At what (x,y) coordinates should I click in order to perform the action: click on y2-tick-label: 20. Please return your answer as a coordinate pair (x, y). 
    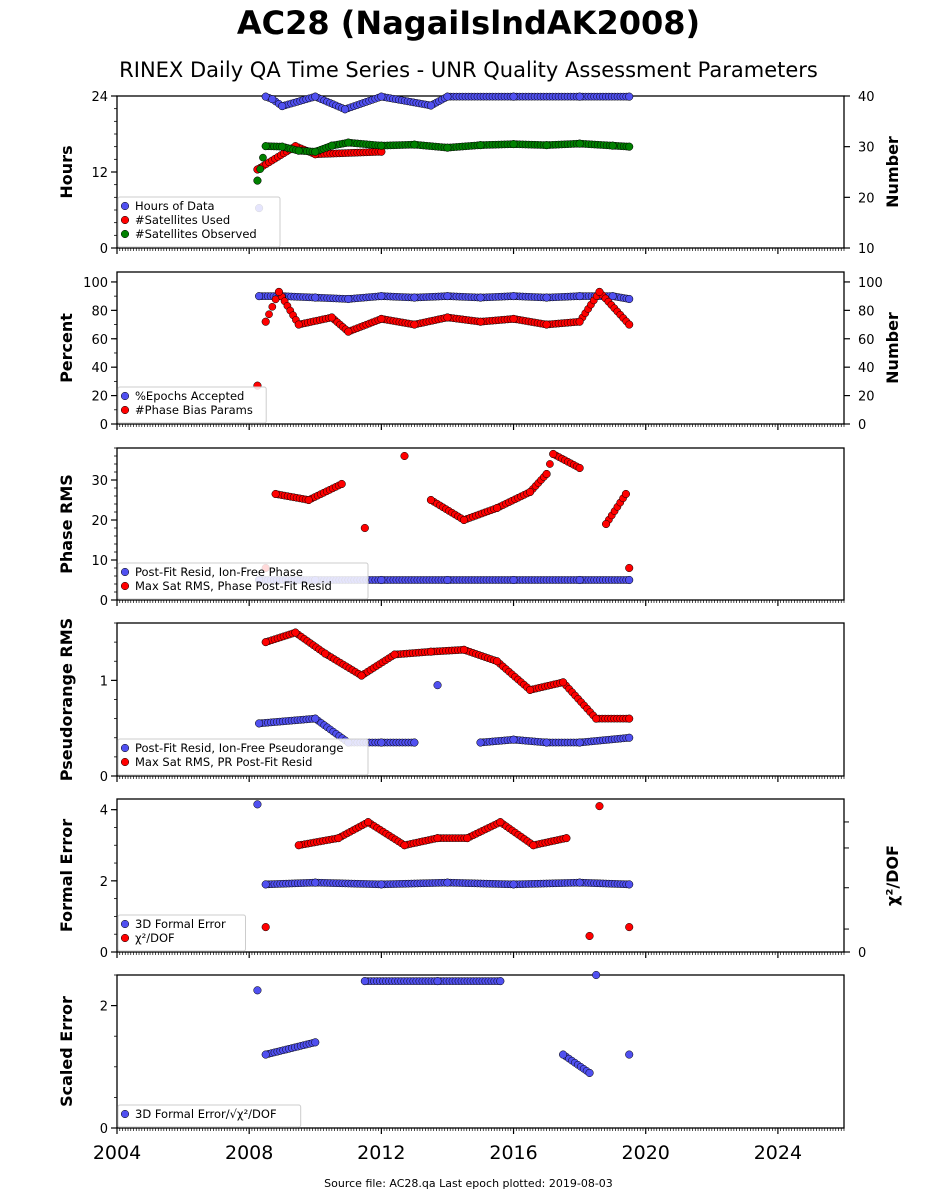
    Looking at the image, I should click on (866, 397).